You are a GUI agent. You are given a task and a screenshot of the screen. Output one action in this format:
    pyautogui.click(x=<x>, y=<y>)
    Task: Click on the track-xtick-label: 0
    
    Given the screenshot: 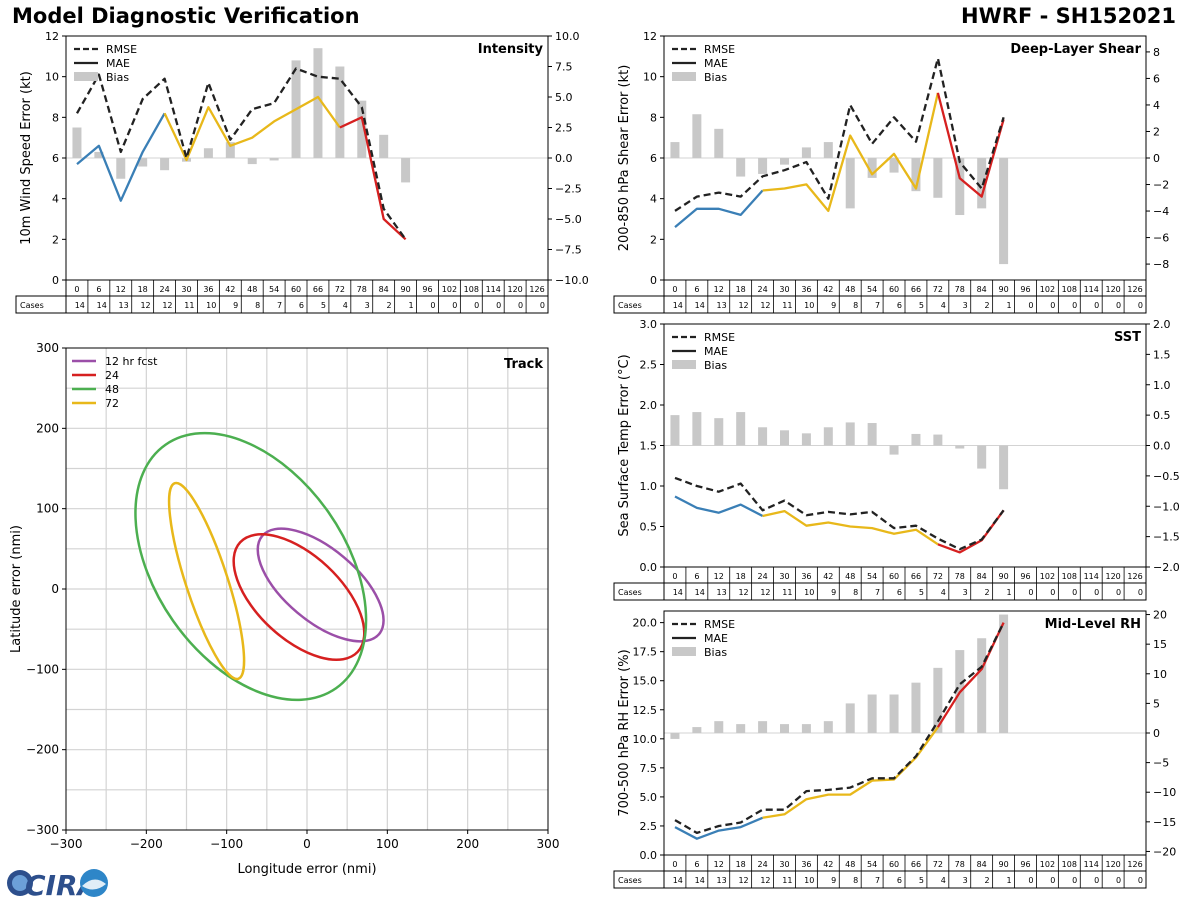 What is the action you would take?
    pyautogui.click(x=307, y=844)
    